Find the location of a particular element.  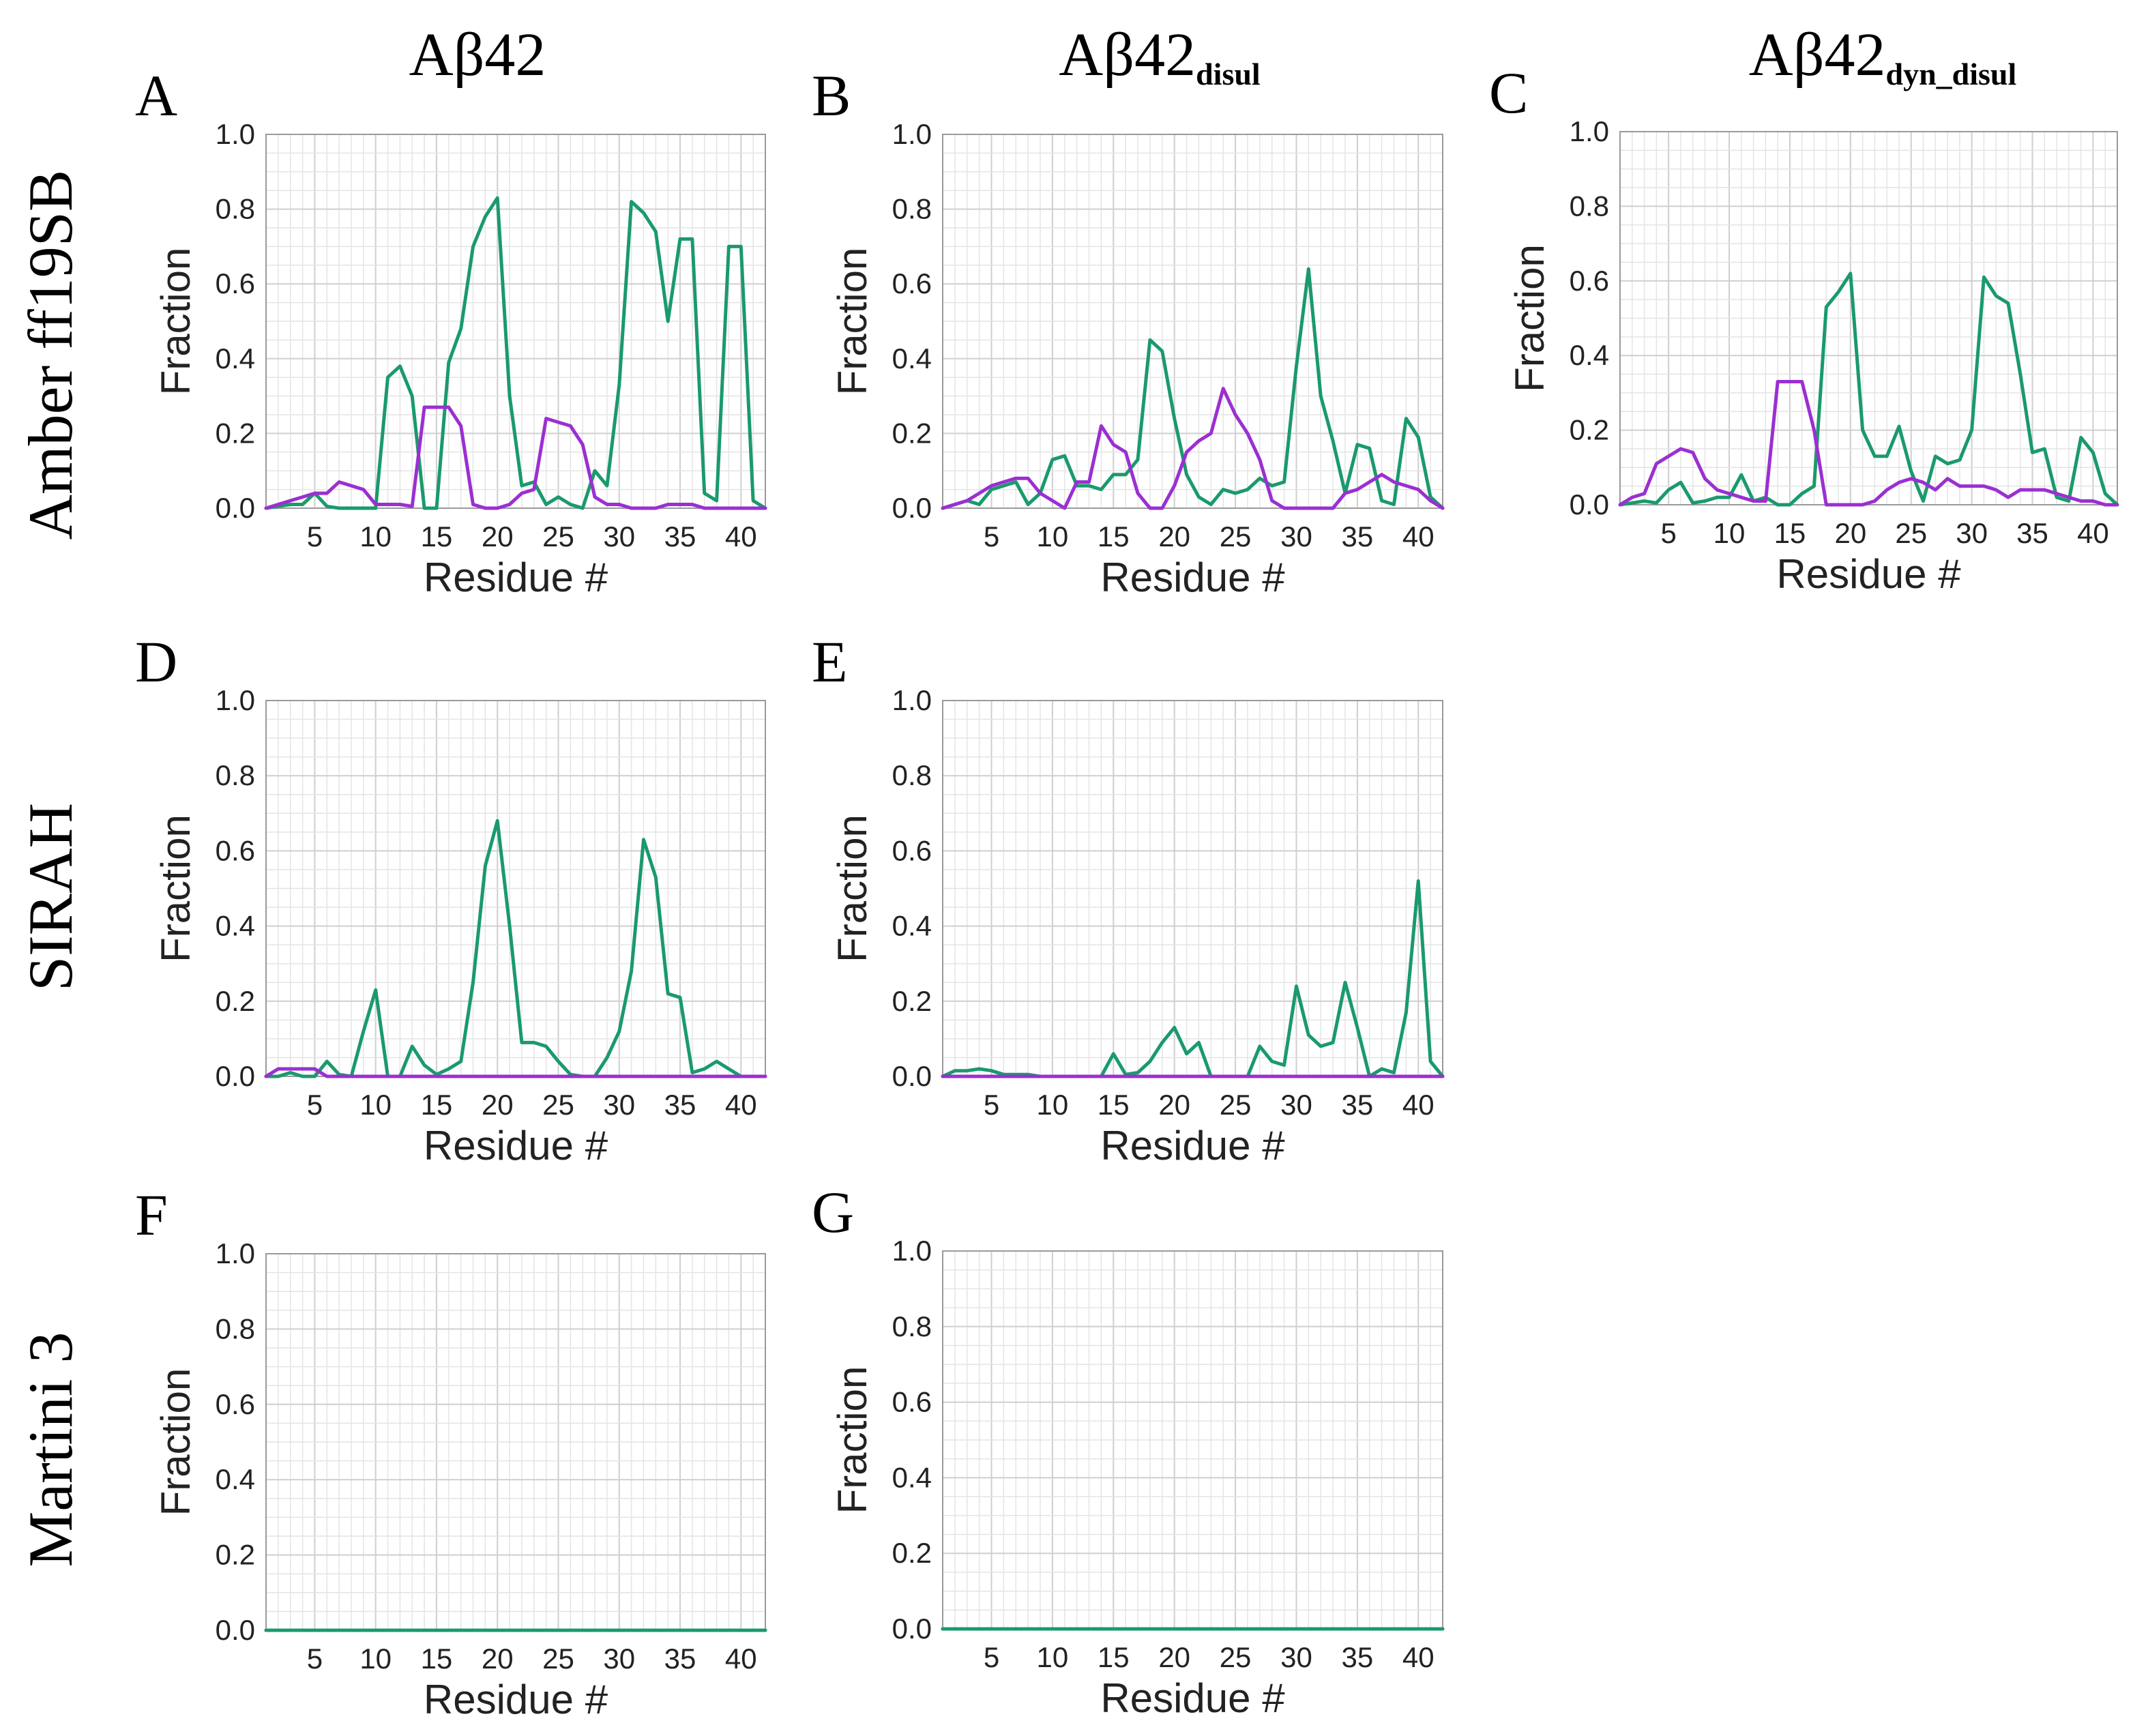

panel-letter: D is located at coordinates (156, 662).